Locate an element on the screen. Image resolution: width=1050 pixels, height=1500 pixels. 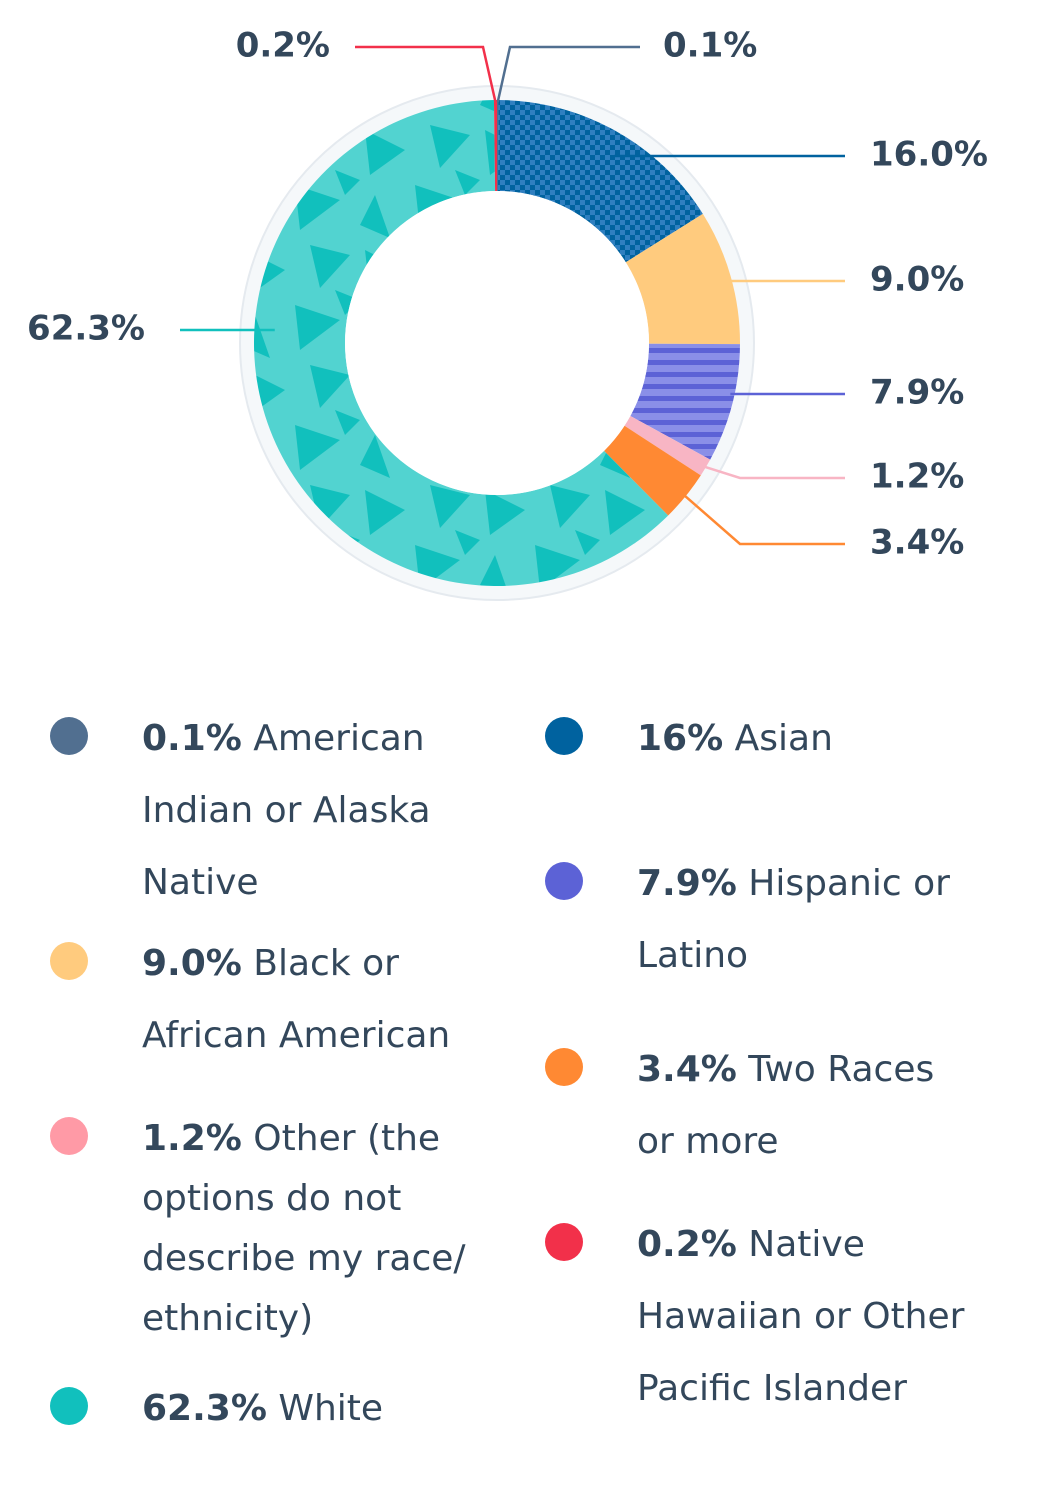
legend-dot-white is located at coordinates (69, 1406).